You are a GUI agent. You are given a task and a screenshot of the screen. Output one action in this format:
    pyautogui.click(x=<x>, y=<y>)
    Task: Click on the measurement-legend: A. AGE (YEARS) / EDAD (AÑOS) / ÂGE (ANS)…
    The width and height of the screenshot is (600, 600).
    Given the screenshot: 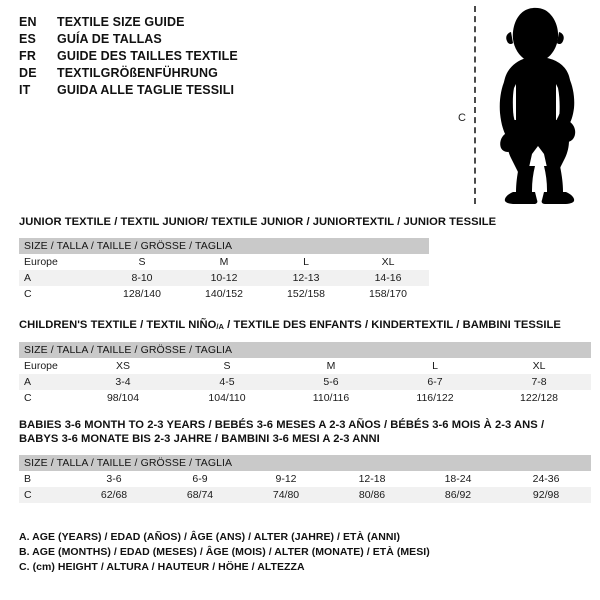 What is the action you would take?
    pyautogui.click(x=299, y=552)
    